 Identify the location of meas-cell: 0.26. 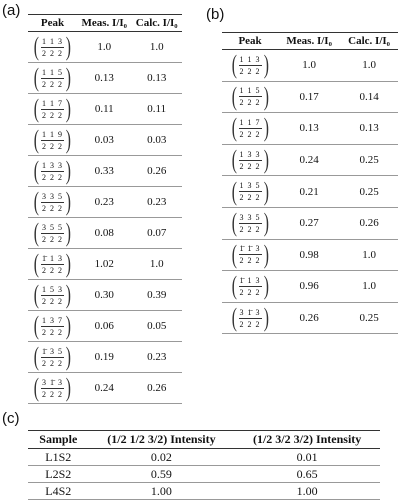
(309, 318).